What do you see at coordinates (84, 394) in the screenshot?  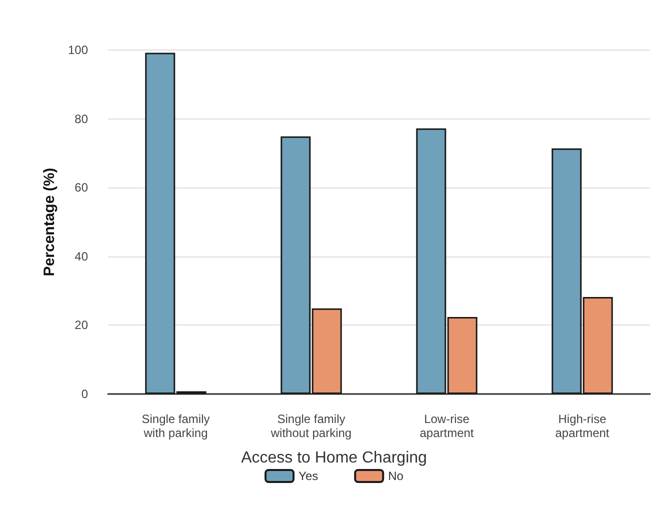 I see `y-tick-label: 0` at bounding box center [84, 394].